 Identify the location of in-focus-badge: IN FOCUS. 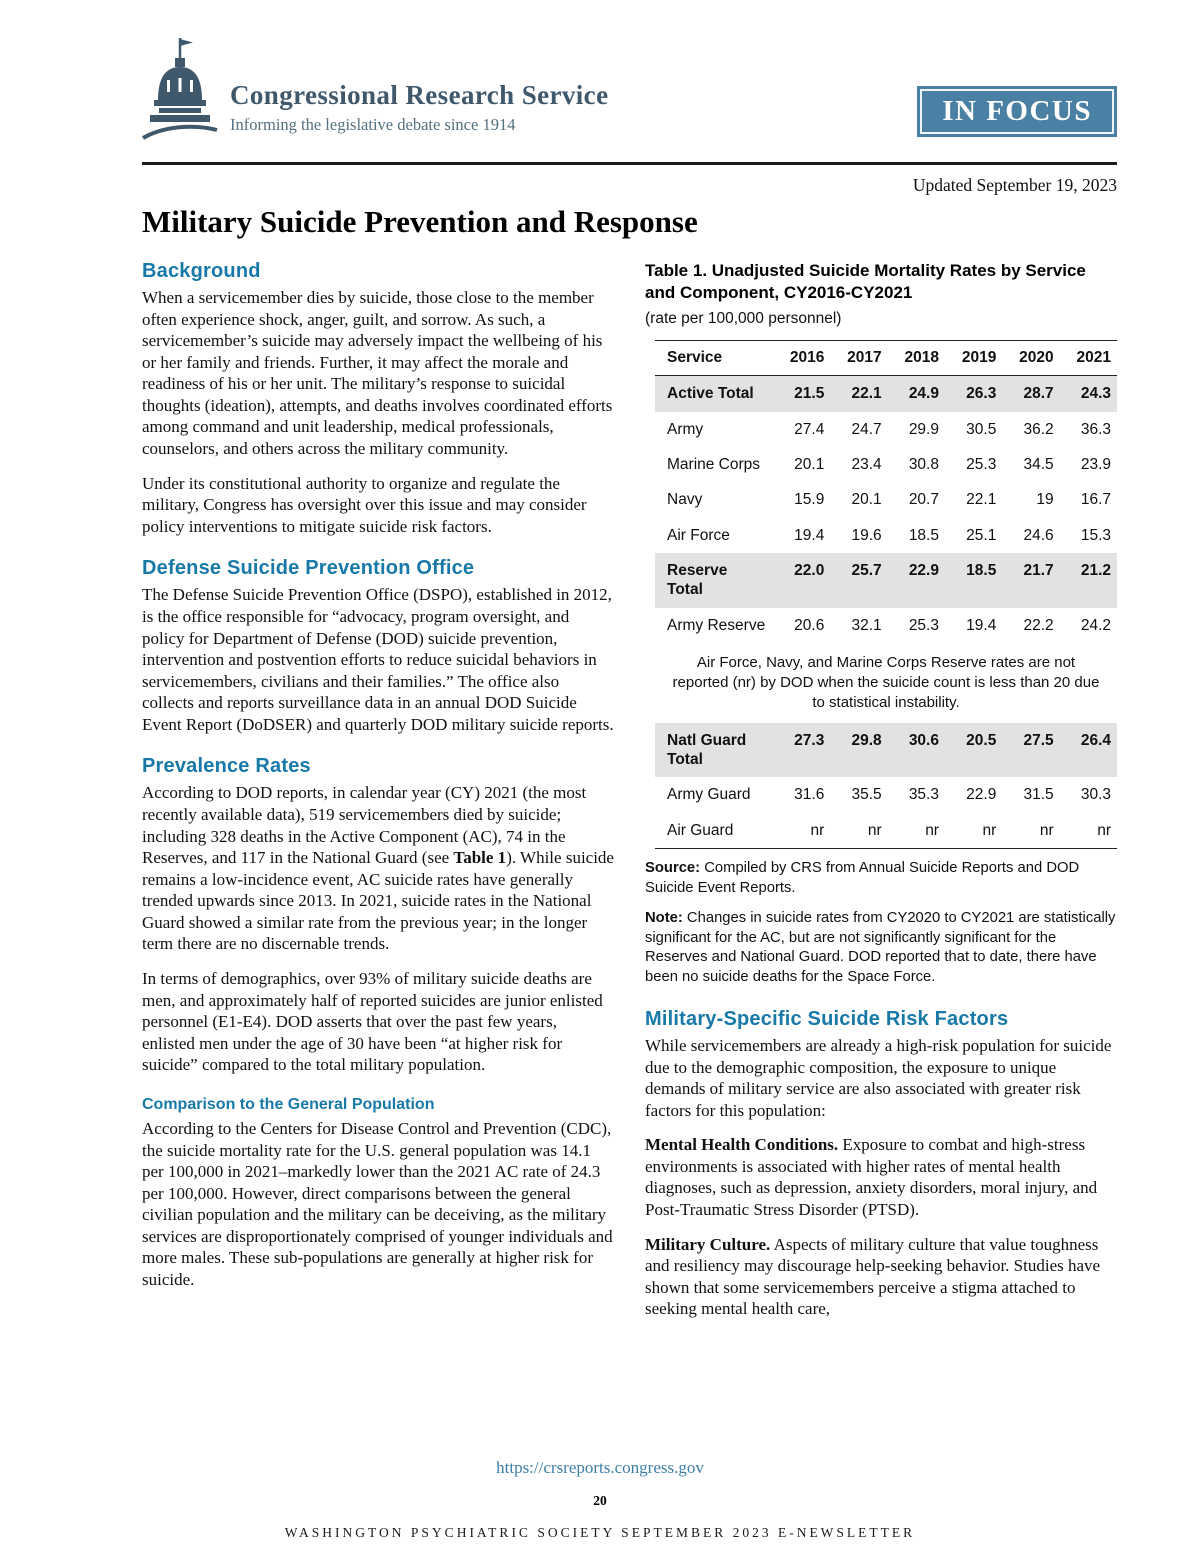
(1017, 111).